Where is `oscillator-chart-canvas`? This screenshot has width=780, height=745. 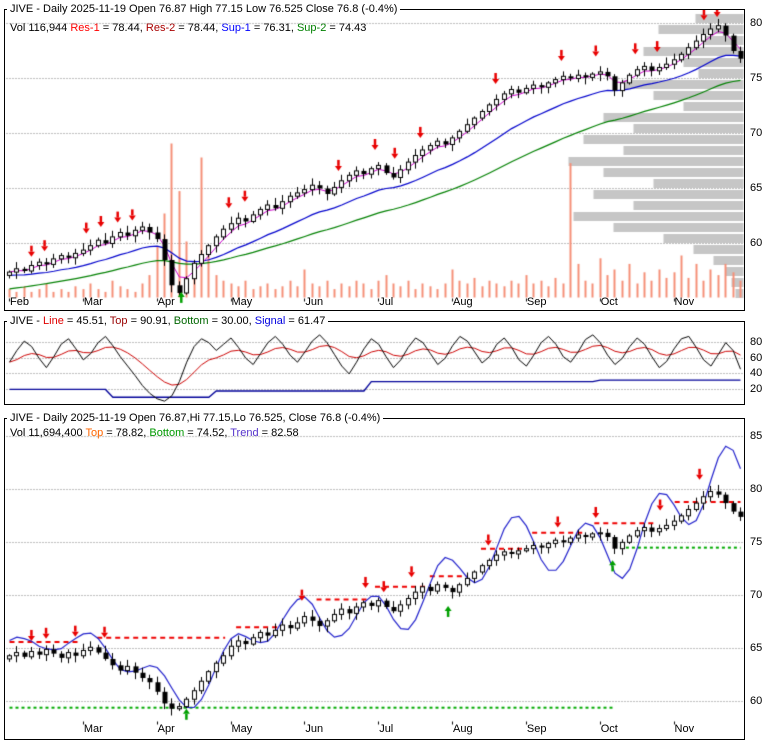 oscillator-chart-canvas is located at coordinates (374, 363).